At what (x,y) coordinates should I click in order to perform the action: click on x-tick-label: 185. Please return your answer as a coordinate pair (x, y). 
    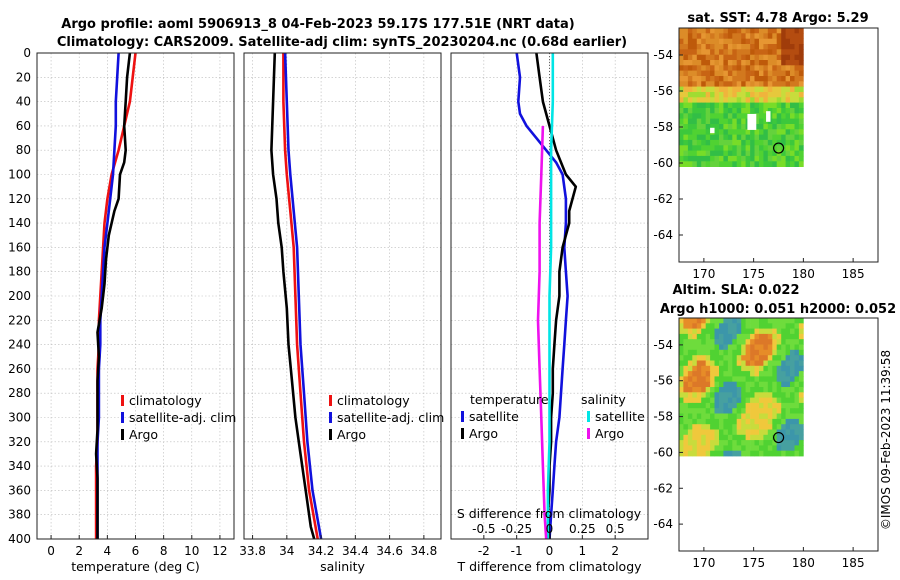
    Looking at the image, I should click on (853, 563).